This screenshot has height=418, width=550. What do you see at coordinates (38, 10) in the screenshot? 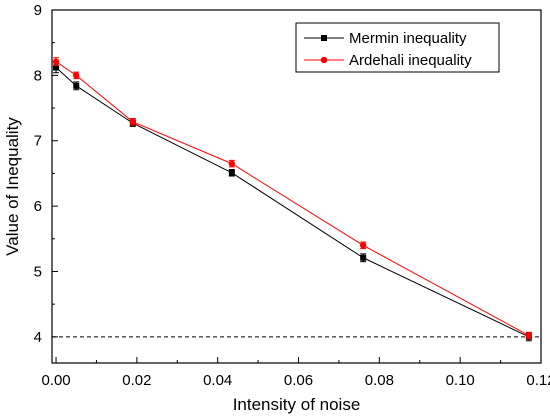
I see `y-tick-label: 9` at bounding box center [38, 10].